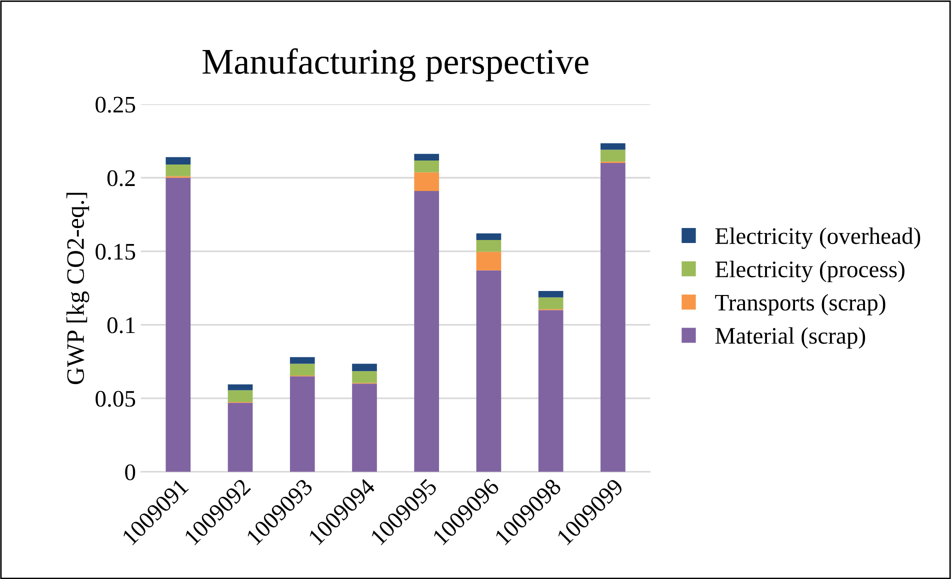 The image size is (952, 579). Describe the element at coordinates (121, 178) in the screenshot. I see `y-tick-label: 0.2` at that location.